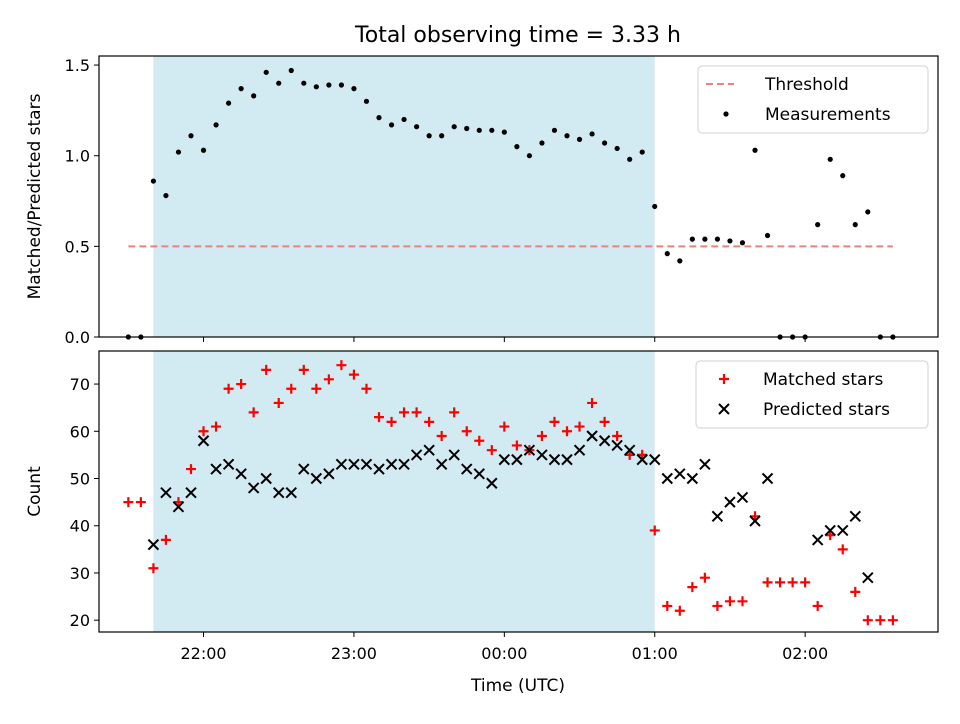 This screenshot has width=960, height=724. What do you see at coordinates (80, 384) in the screenshot?
I see `y-tick-label: 70` at bounding box center [80, 384].